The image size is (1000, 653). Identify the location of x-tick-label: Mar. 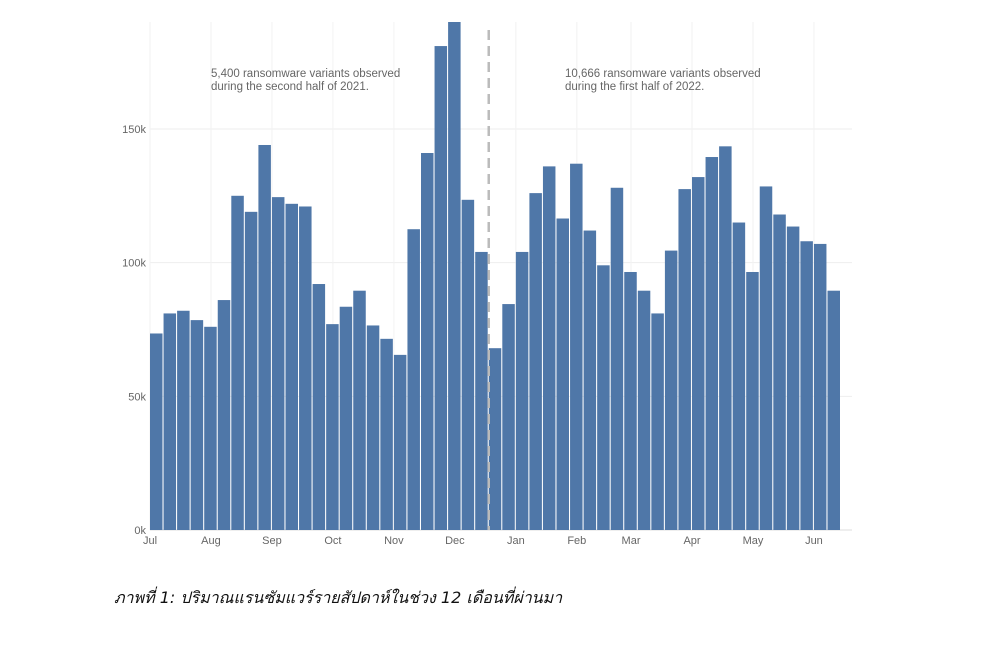
(631, 541).